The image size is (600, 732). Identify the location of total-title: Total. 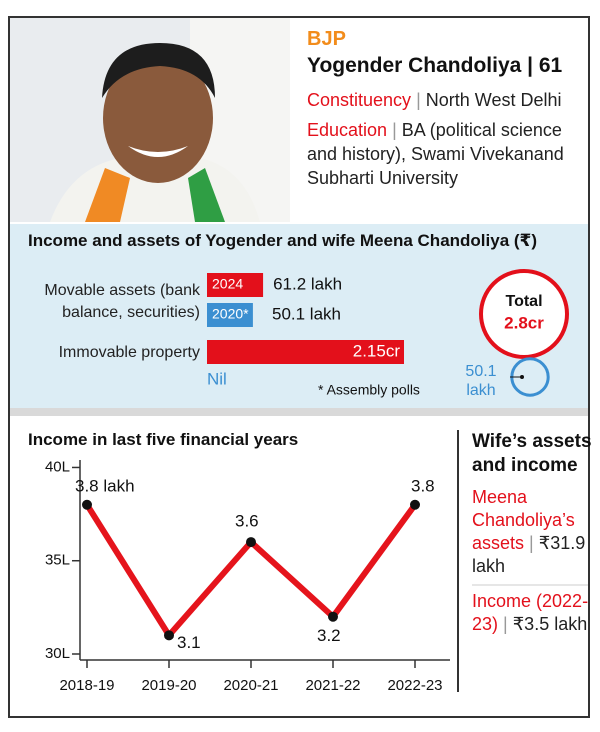
(523, 301).